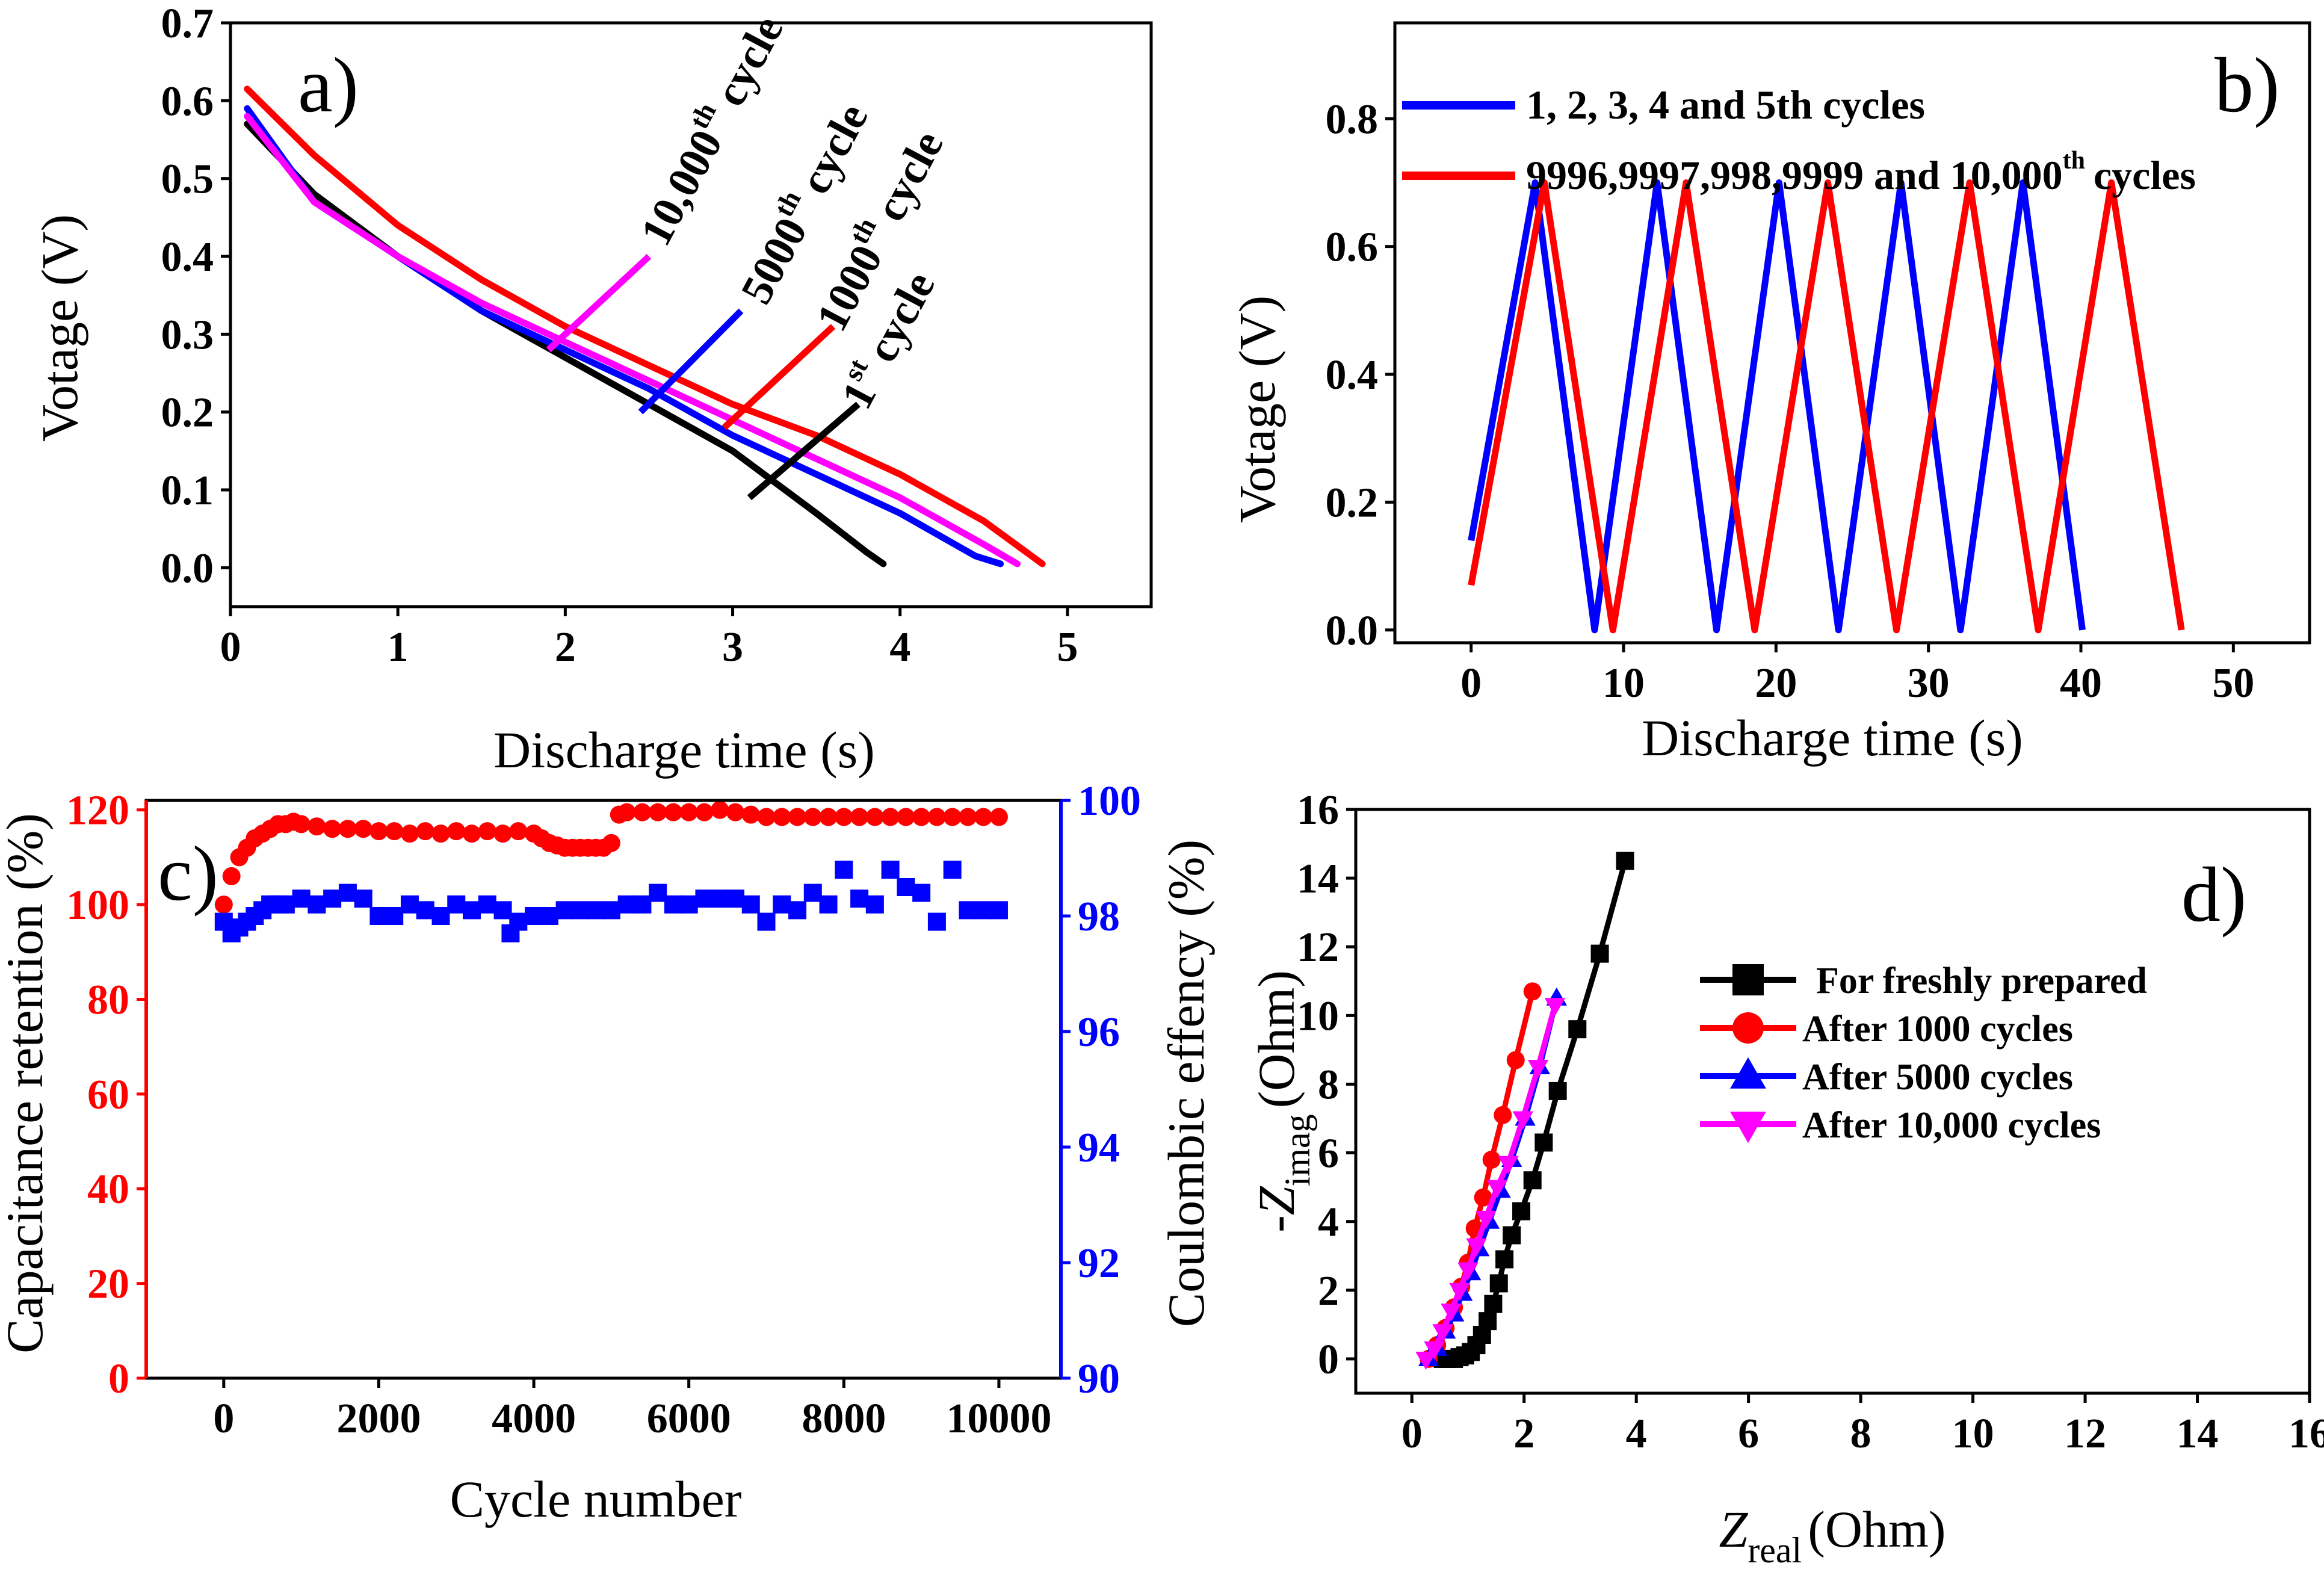 The image size is (2324, 1584). I want to click on panel-d-x-tick-label: 8, so click(1861, 1434).